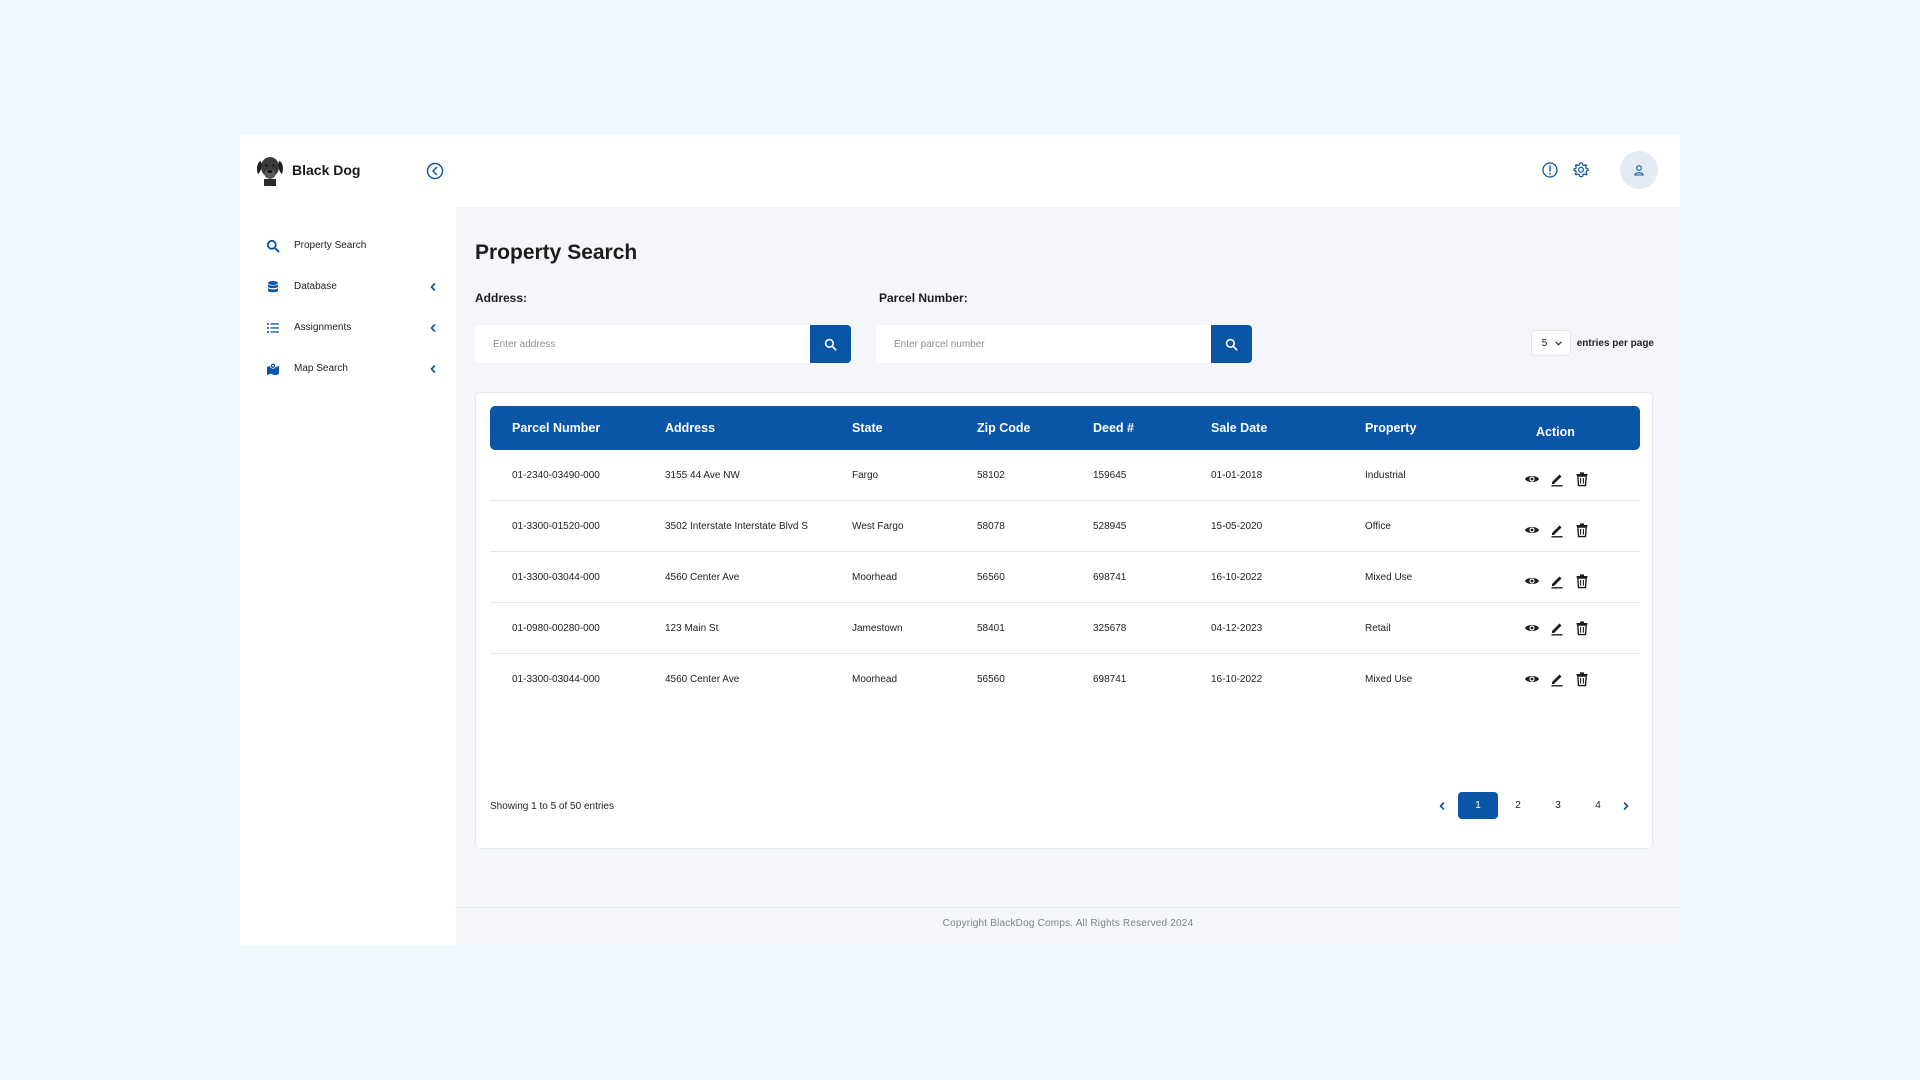 Image resolution: width=1920 pixels, height=1080 pixels. Describe the element at coordinates (1518, 805) in the screenshot. I see `page-button-2: 2` at that location.